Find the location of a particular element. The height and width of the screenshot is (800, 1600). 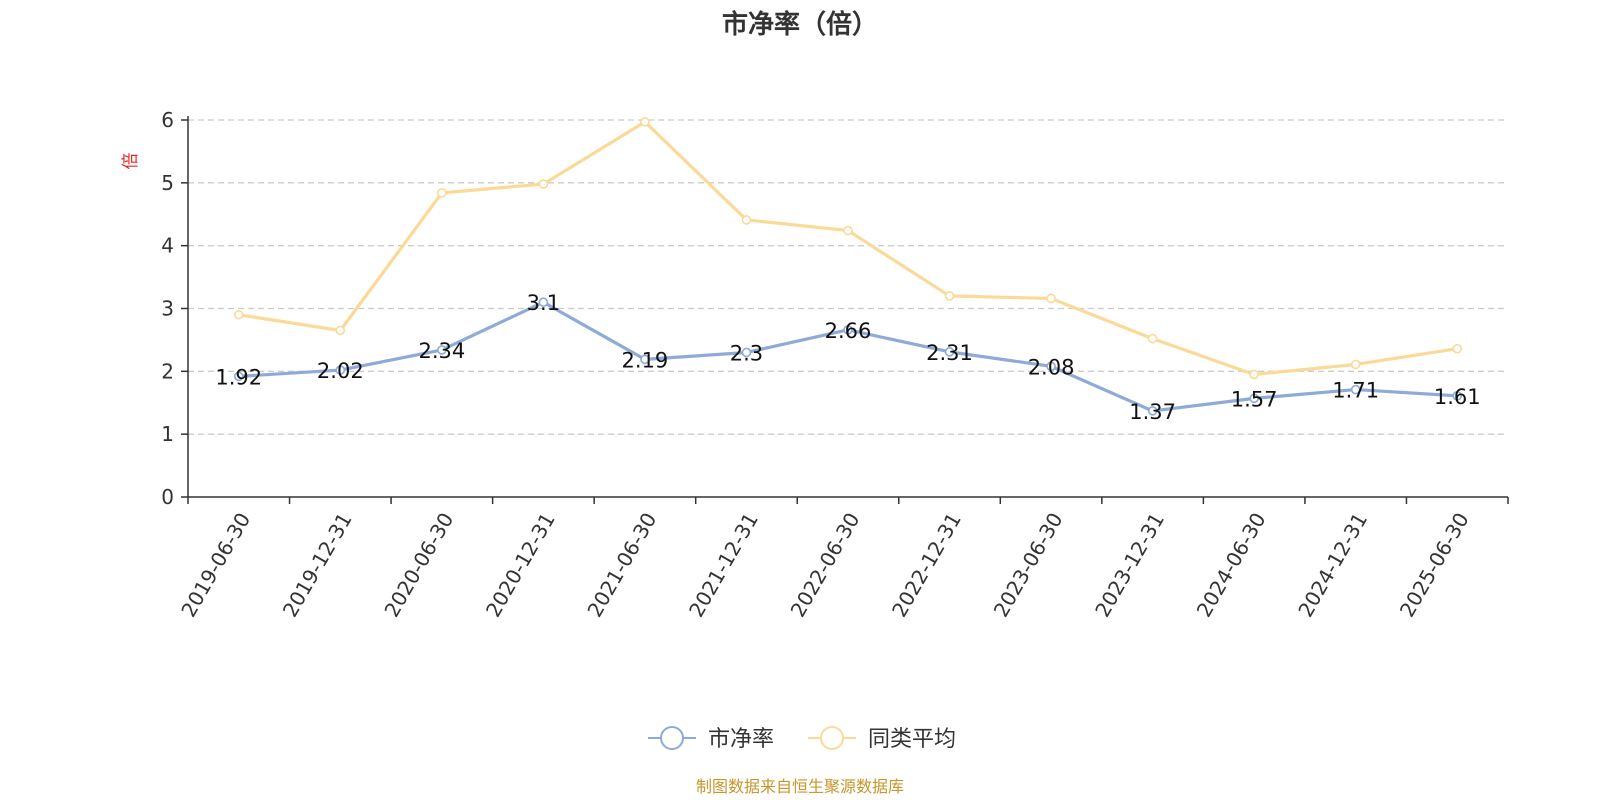

data-label: 2.31 is located at coordinates (949, 353).